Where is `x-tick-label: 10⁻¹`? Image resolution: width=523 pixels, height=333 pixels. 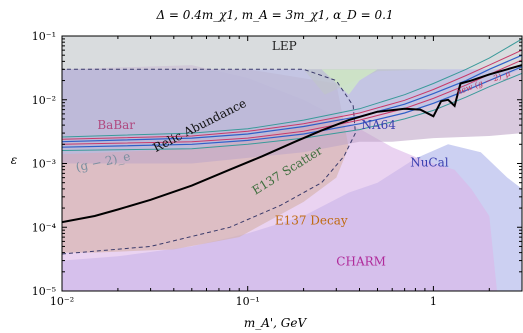
x-tick-label: 10⁻¹ is located at coordinates (248, 301).